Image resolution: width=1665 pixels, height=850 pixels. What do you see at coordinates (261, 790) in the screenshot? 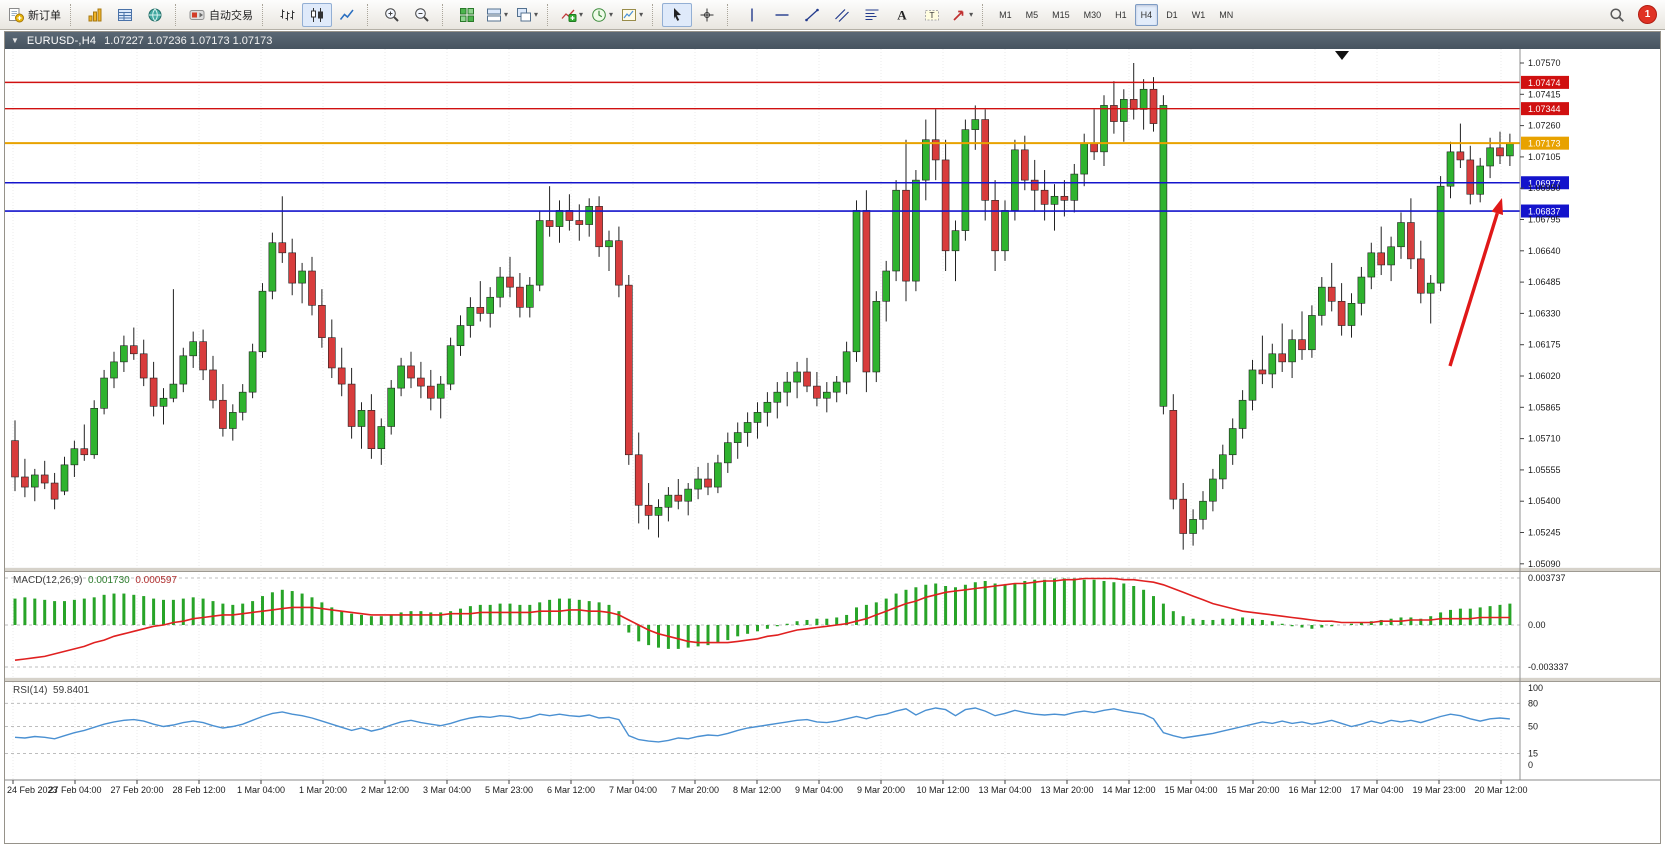
I see `time-axis-label: 1 Mar 04:00` at bounding box center [261, 790].